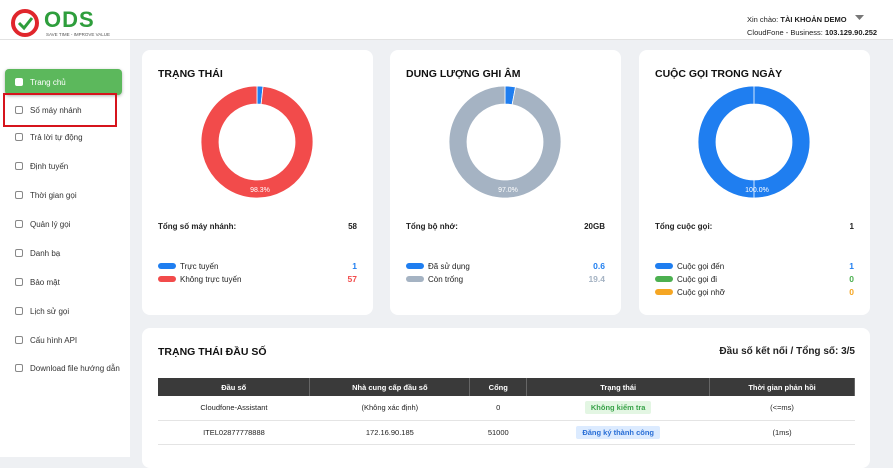 Image resolution: width=893 pixels, height=468 pixels. What do you see at coordinates (352, 279) in the screenshot?
I see `legend-value: 57` at bounding box center [352, 279].